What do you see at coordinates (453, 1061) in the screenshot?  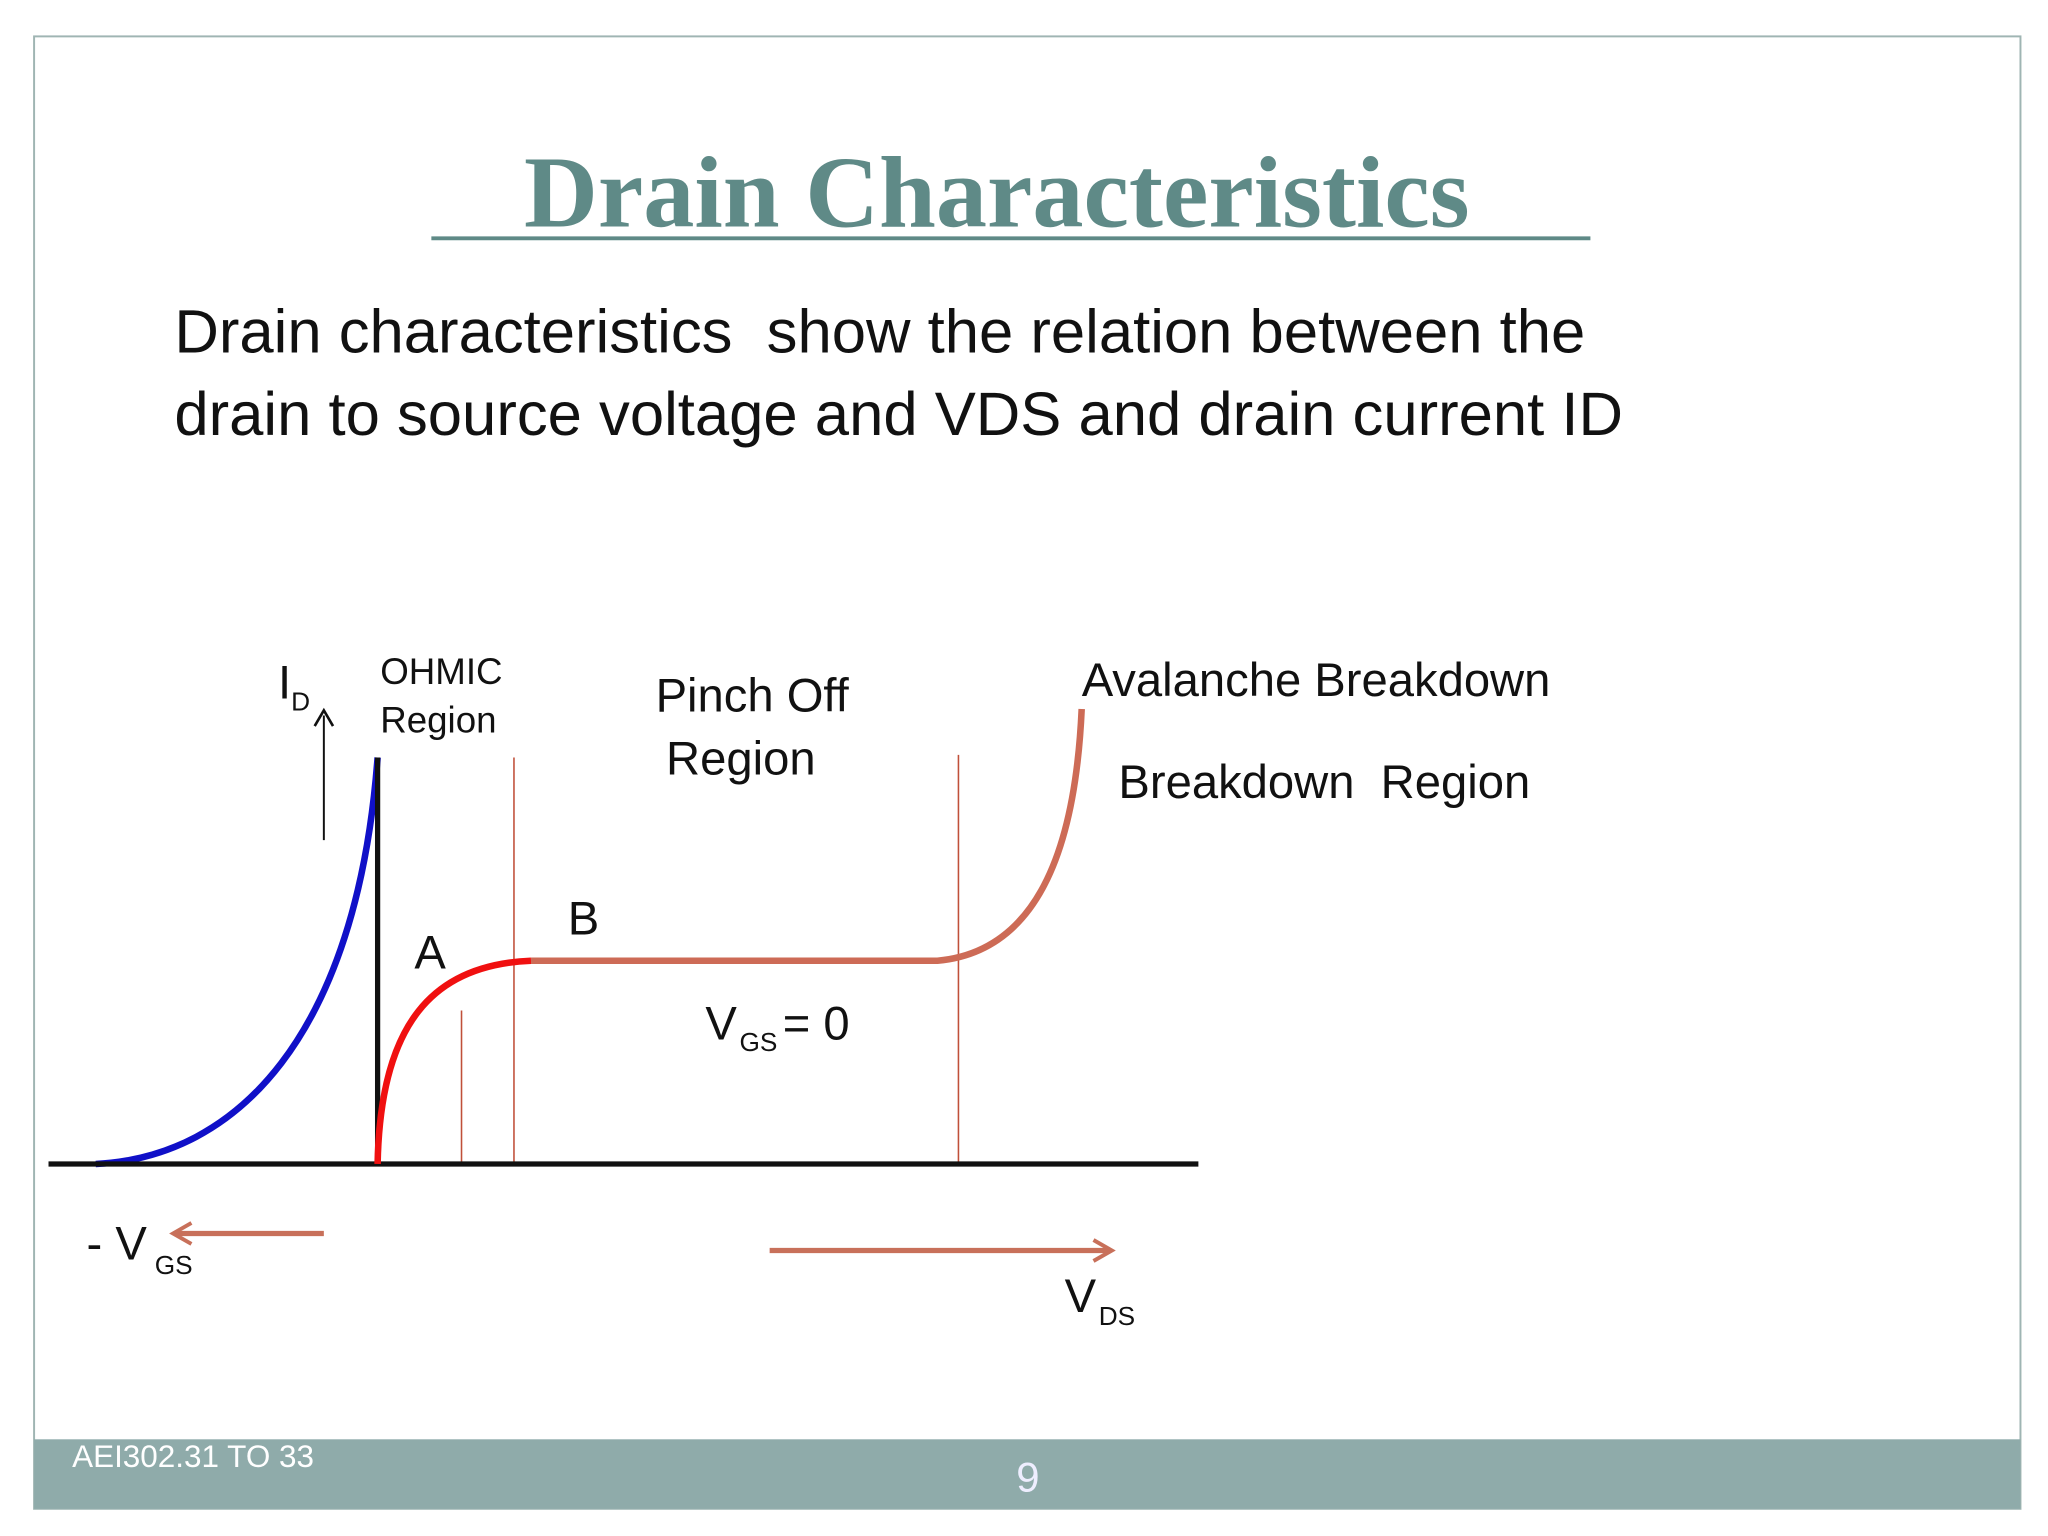 I see `ohmic-curve` at bounding box center [453, 1061].